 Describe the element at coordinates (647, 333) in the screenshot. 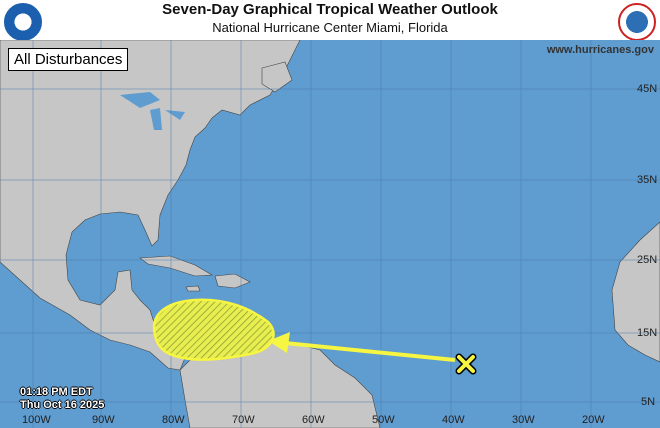

I see `lat-label: 15N` at that location.